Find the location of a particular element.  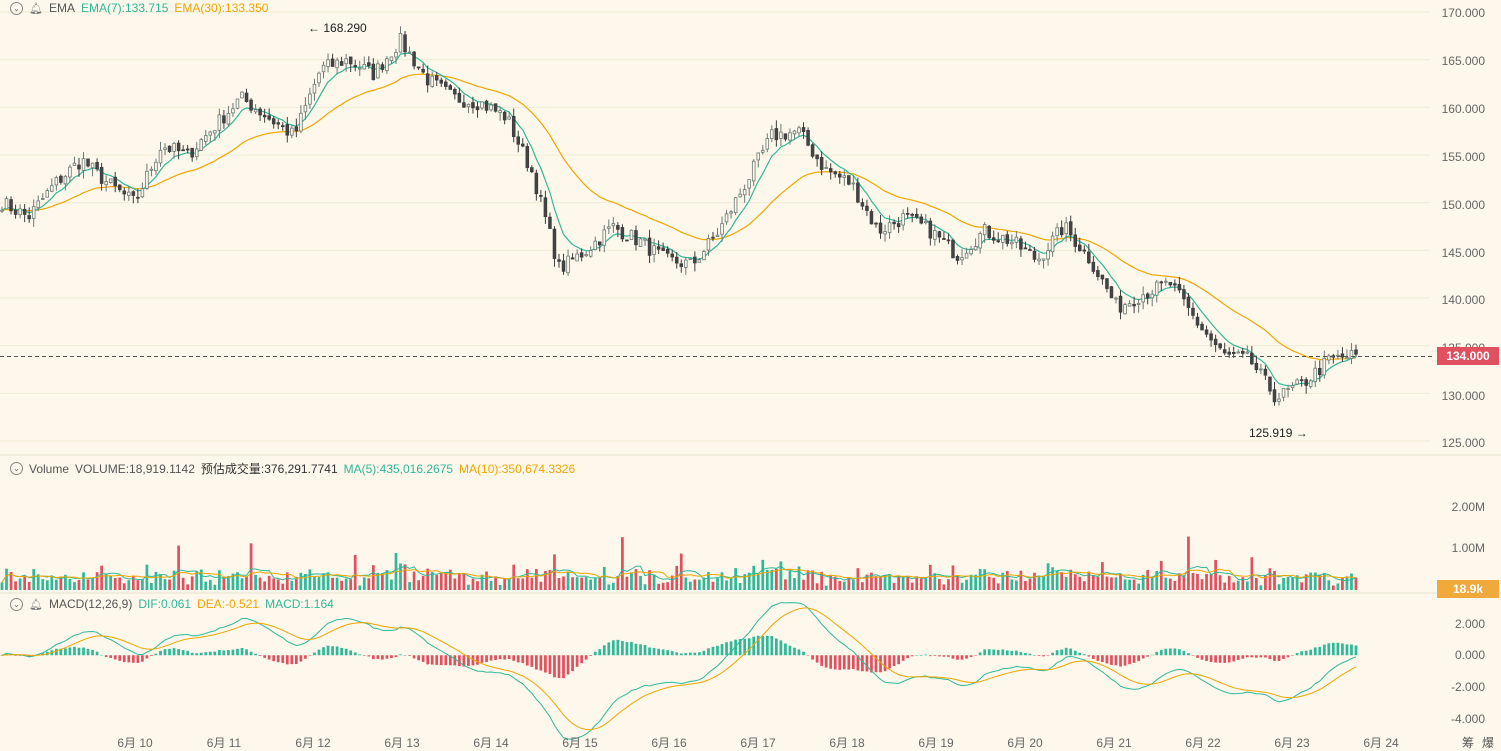

ema-indicator-name: EMA is located at coordinates (61, 8).